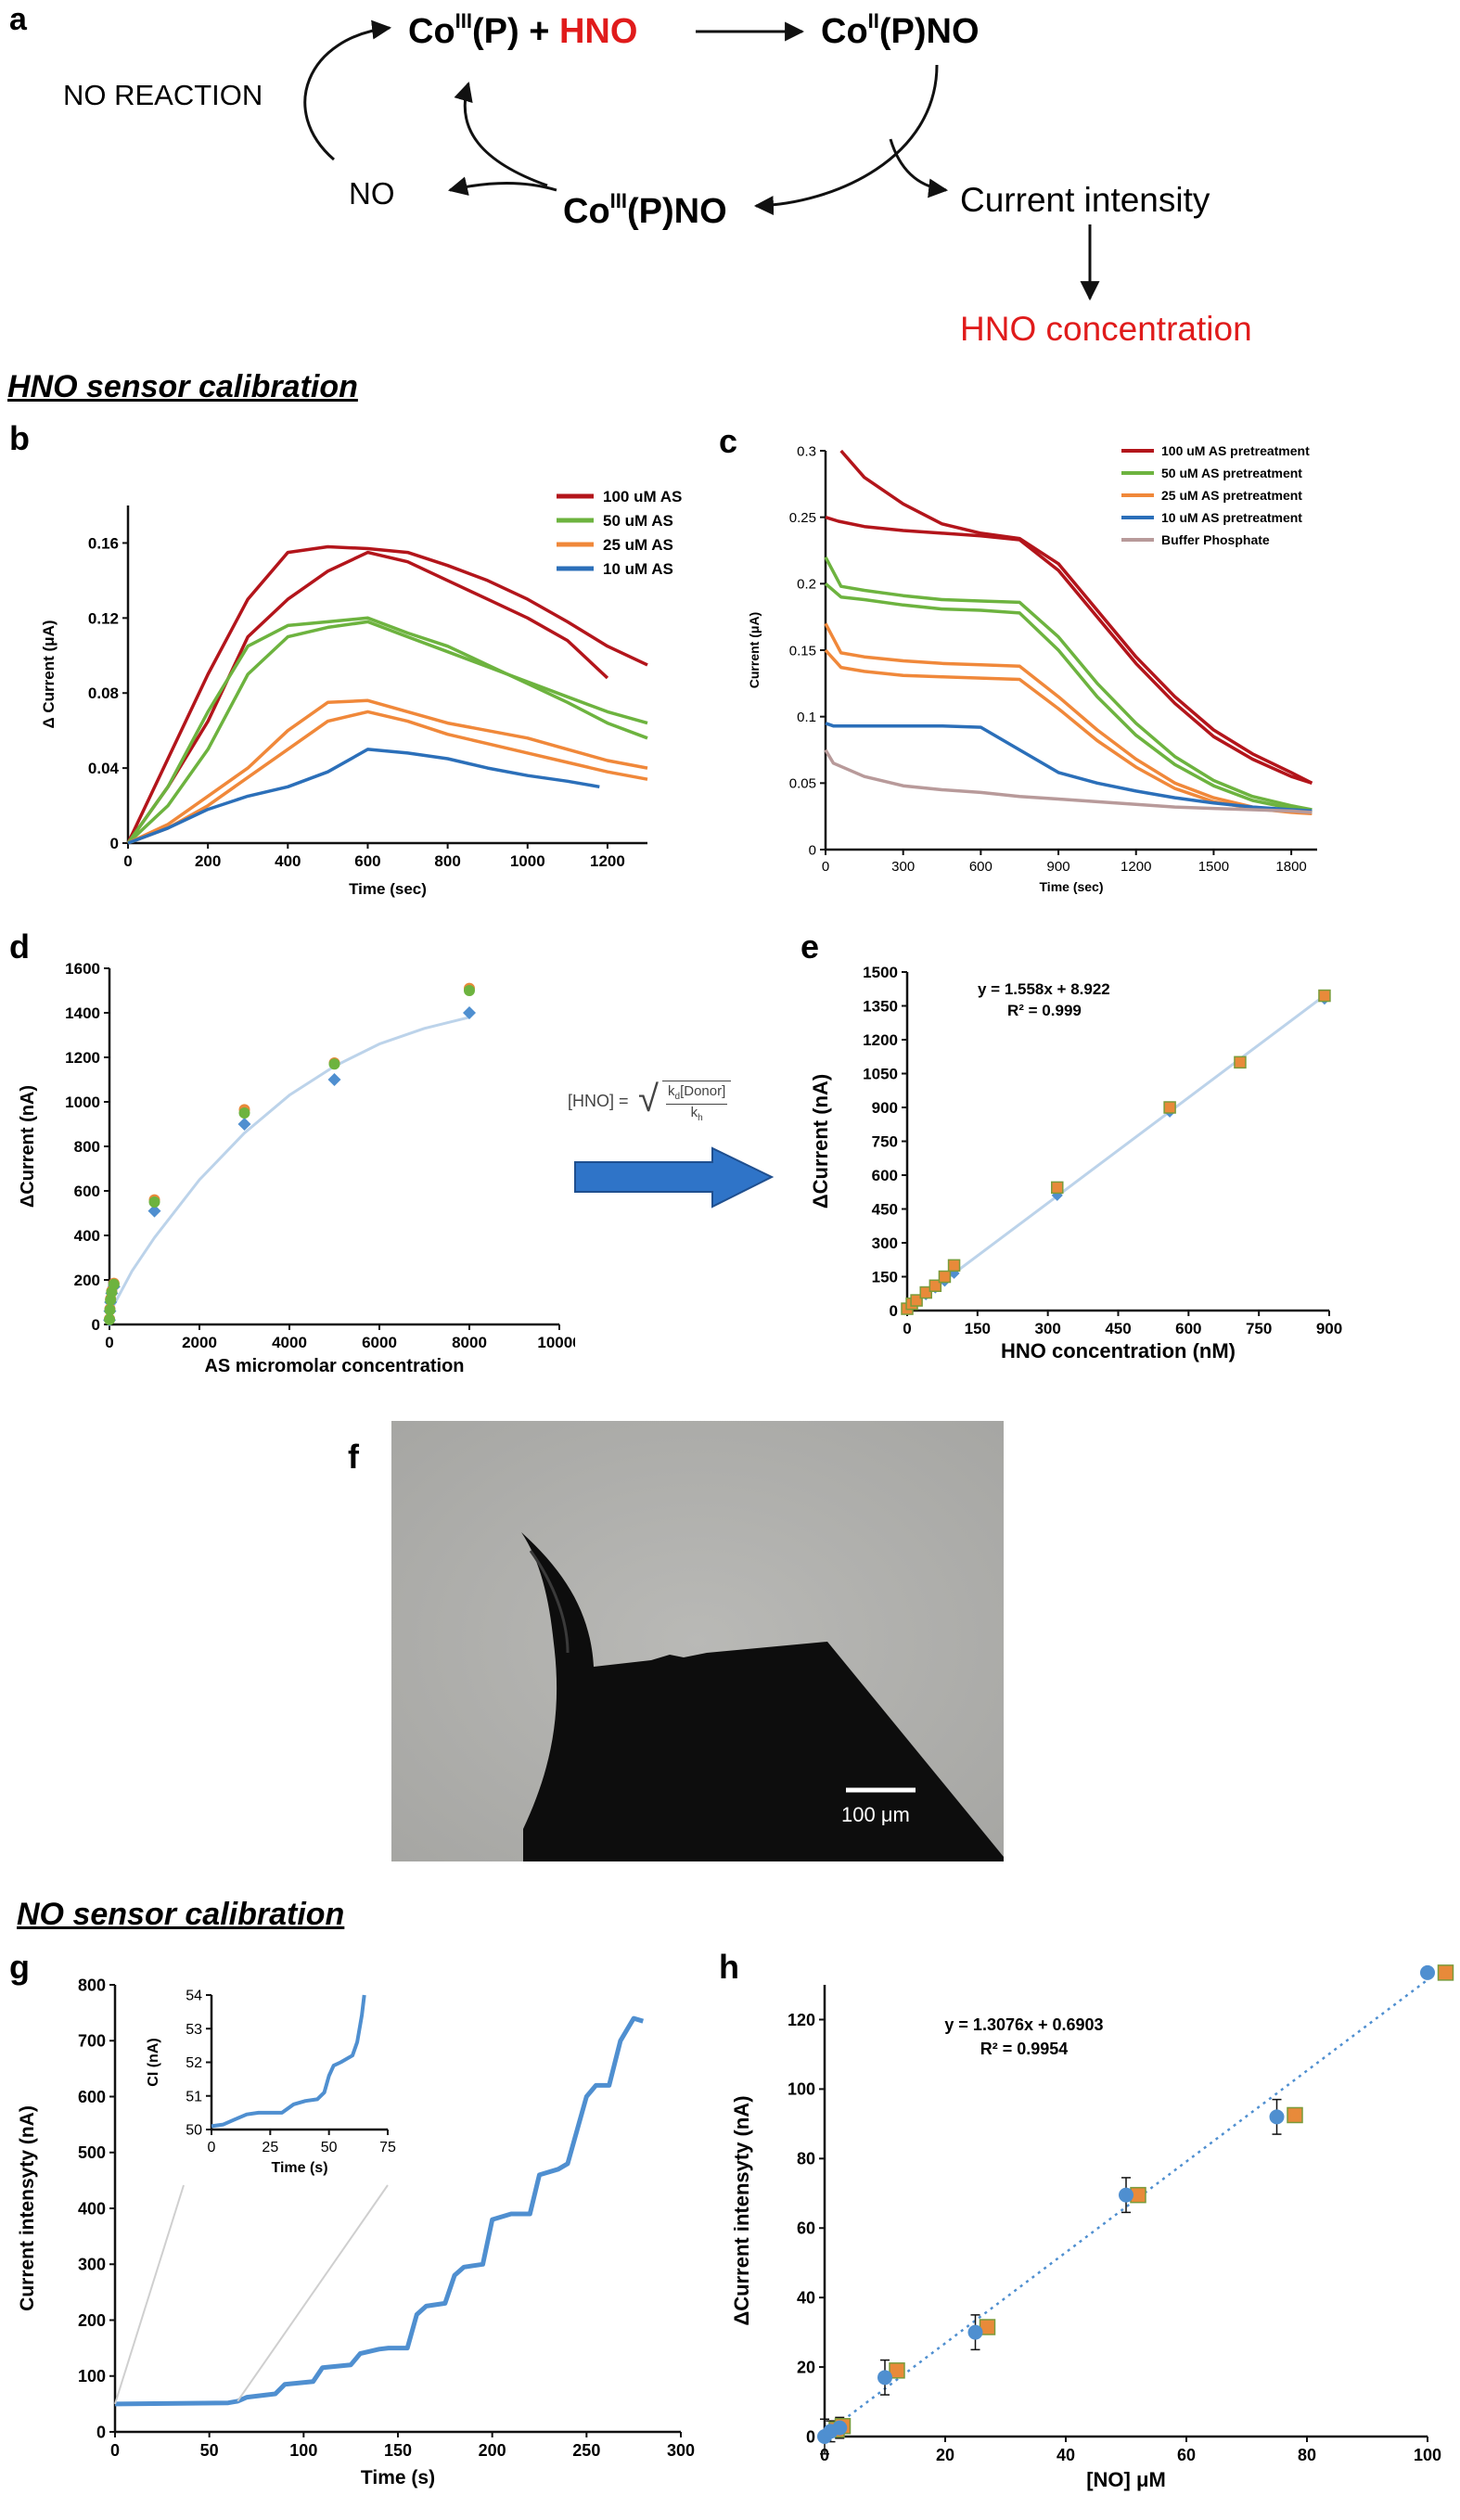 The width and height of the screenshot is (1460, 2520). Describe the element at coordinates (194, 2096) in the screenshot. I see `y-tick-label: 51` at that location.